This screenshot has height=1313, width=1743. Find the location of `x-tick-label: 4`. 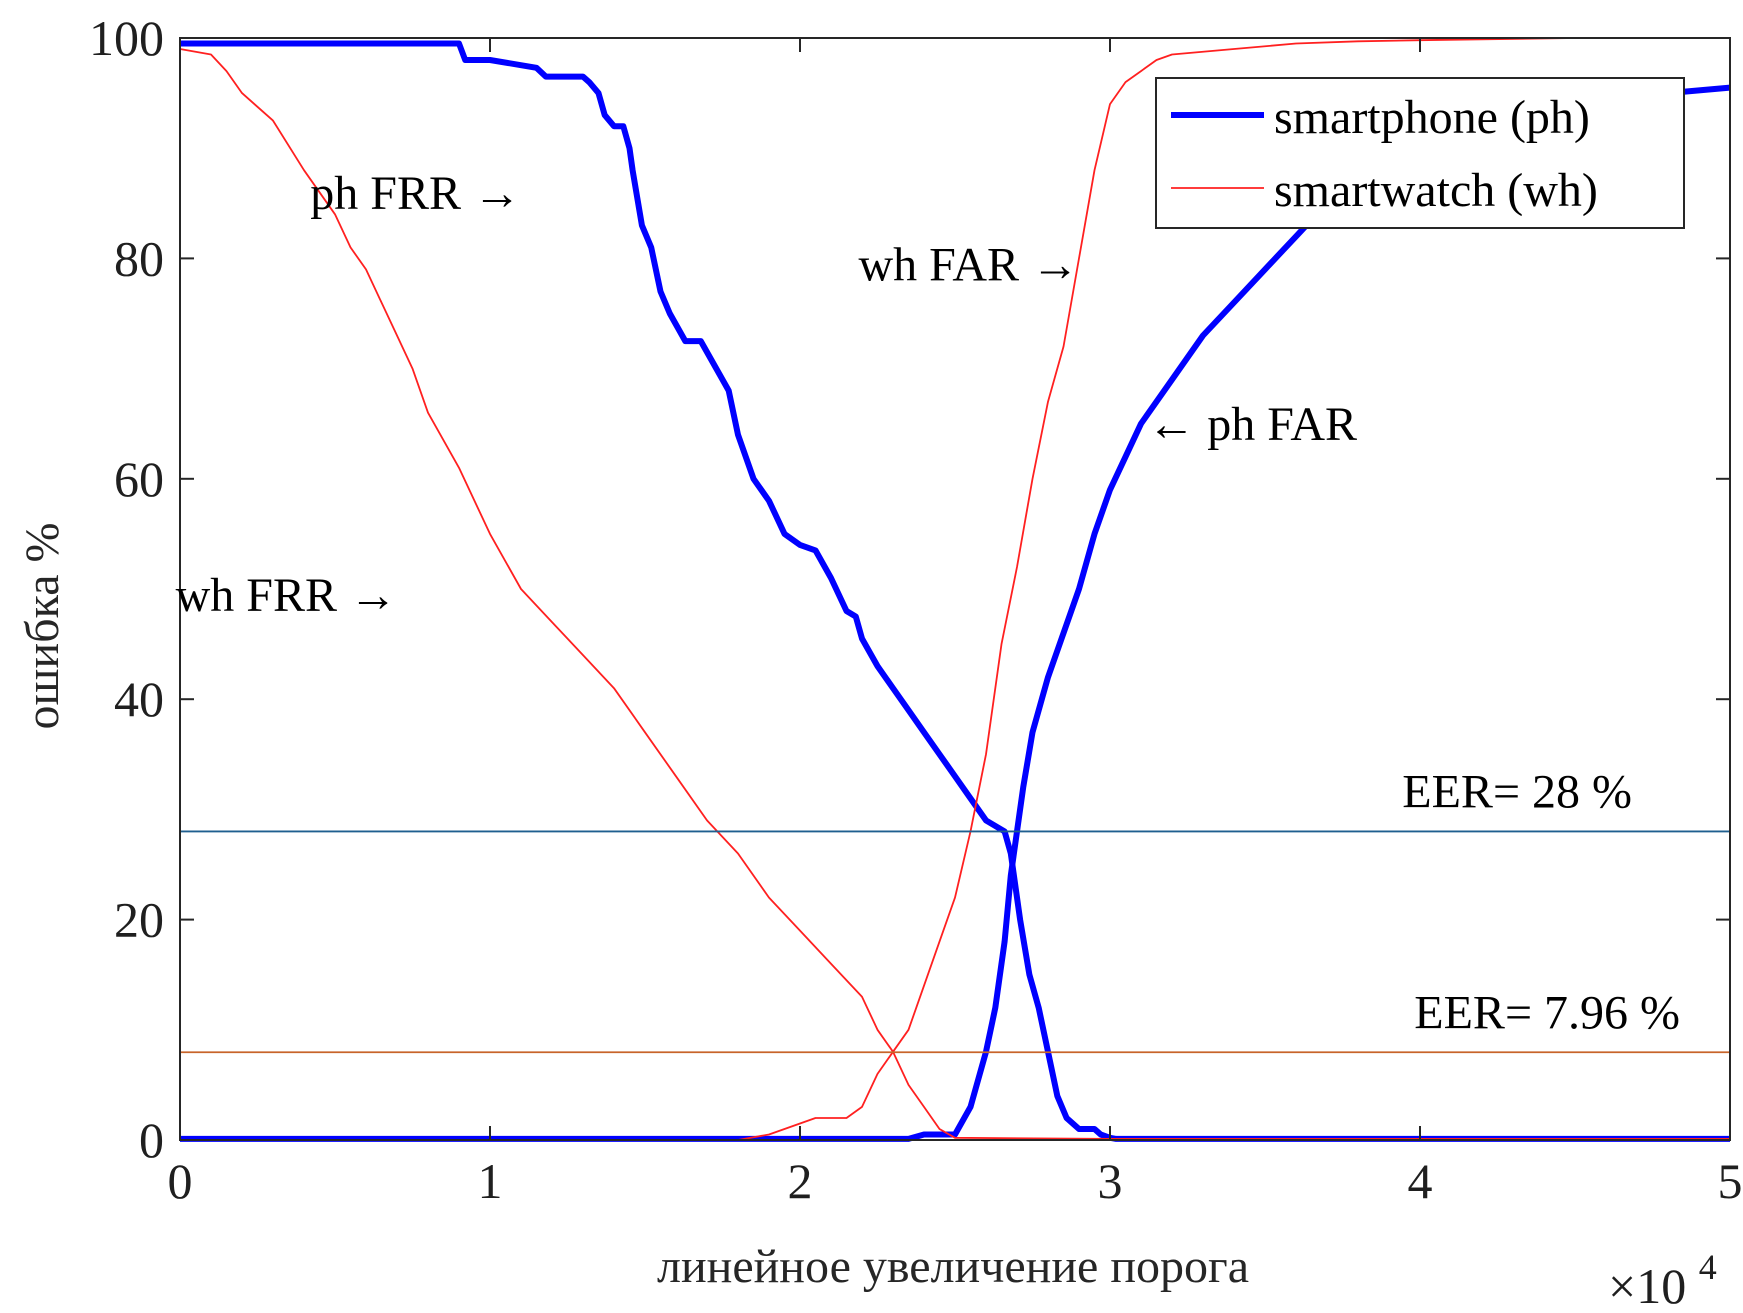

x-tick-label: 4 is located at coordinates (1420, 1181).